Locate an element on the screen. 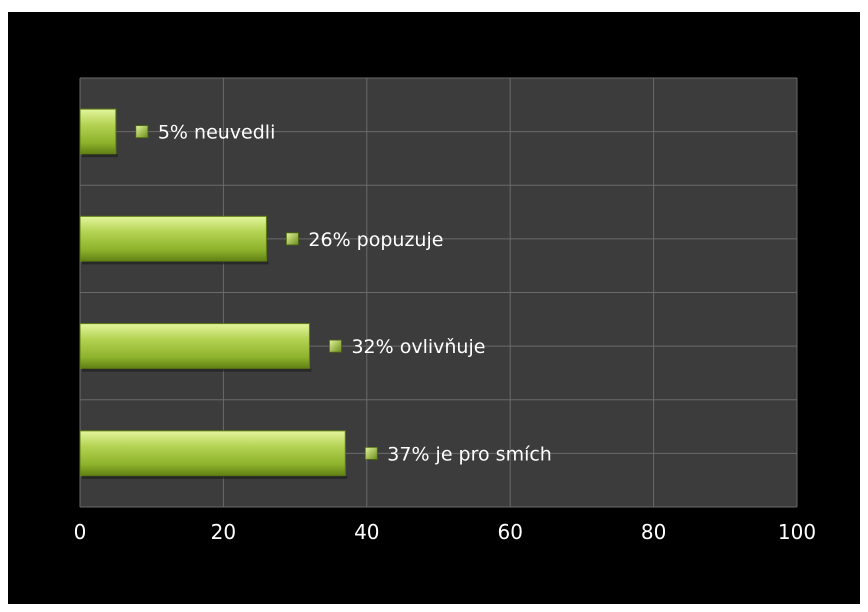  data-label: 5% neuvedli is located at coordinates (217, 133).